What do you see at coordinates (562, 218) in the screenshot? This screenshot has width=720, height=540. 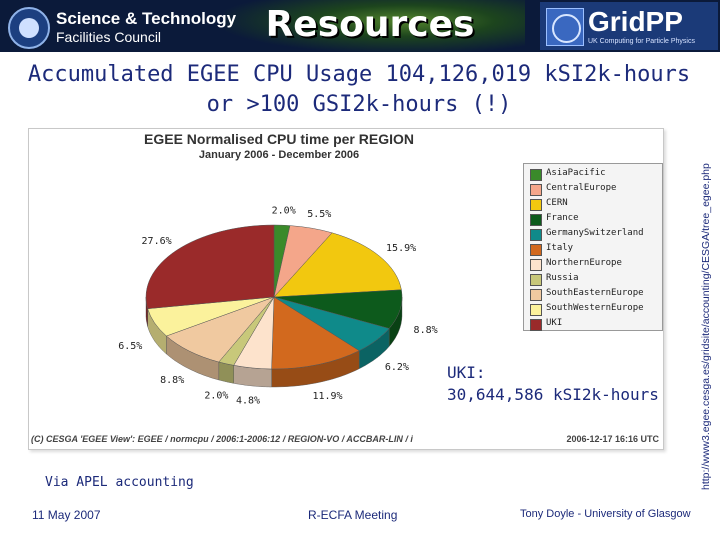 I see `legend-label: France` at bounding box center [562, 218].